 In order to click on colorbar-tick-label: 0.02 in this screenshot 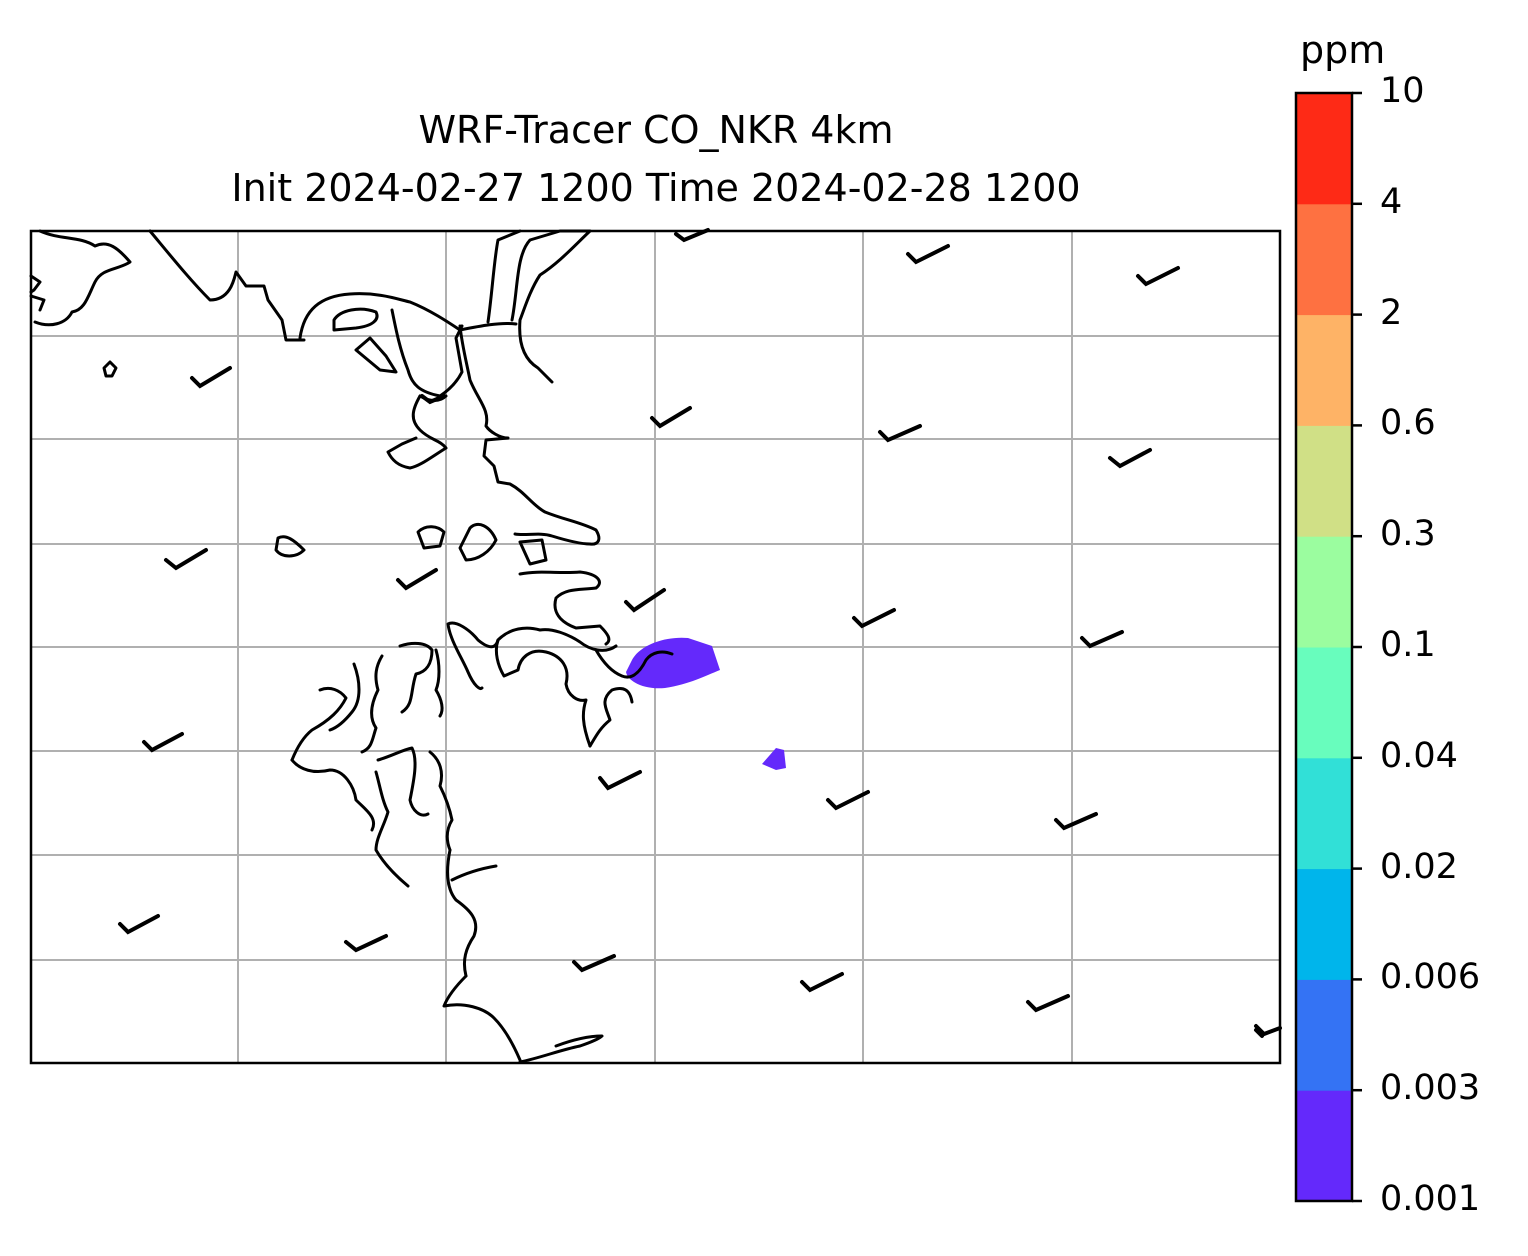, I will do `click(1419, 866)`.